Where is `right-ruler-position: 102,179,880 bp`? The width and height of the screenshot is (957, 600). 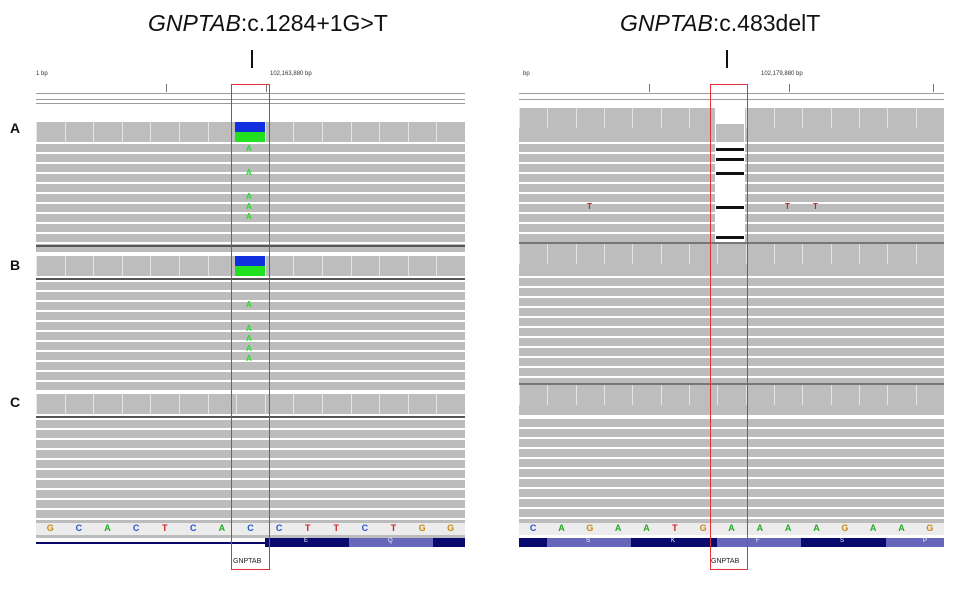 right-ruler-position: 102,179,880 bp is located at coordinates (782, 74).